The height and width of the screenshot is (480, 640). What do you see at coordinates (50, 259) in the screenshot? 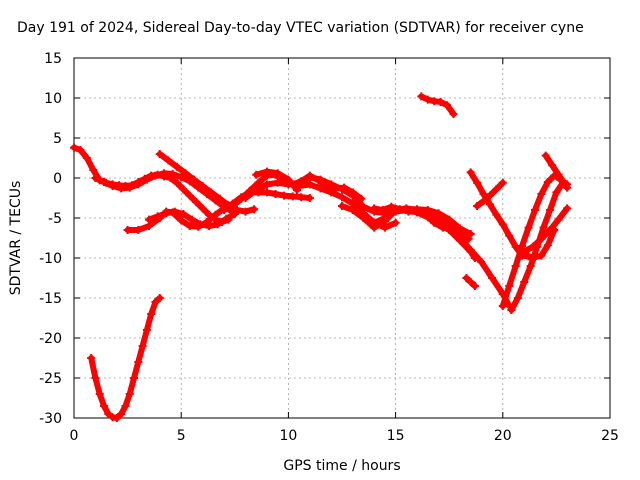
I see `y-tick-label: -10` at bounding box center [50, 259].